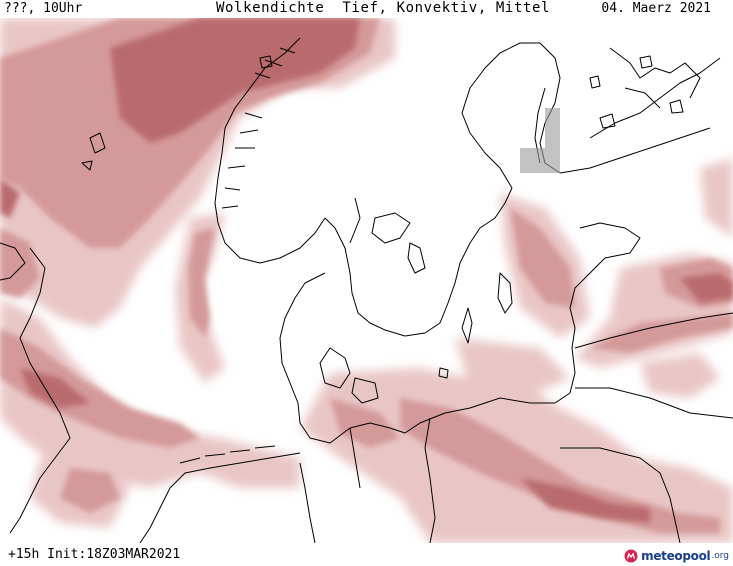 The width and height of the screenshot is (733, 566). I want to click on meteopool-logo: meteopool .org, so click(676, 556).